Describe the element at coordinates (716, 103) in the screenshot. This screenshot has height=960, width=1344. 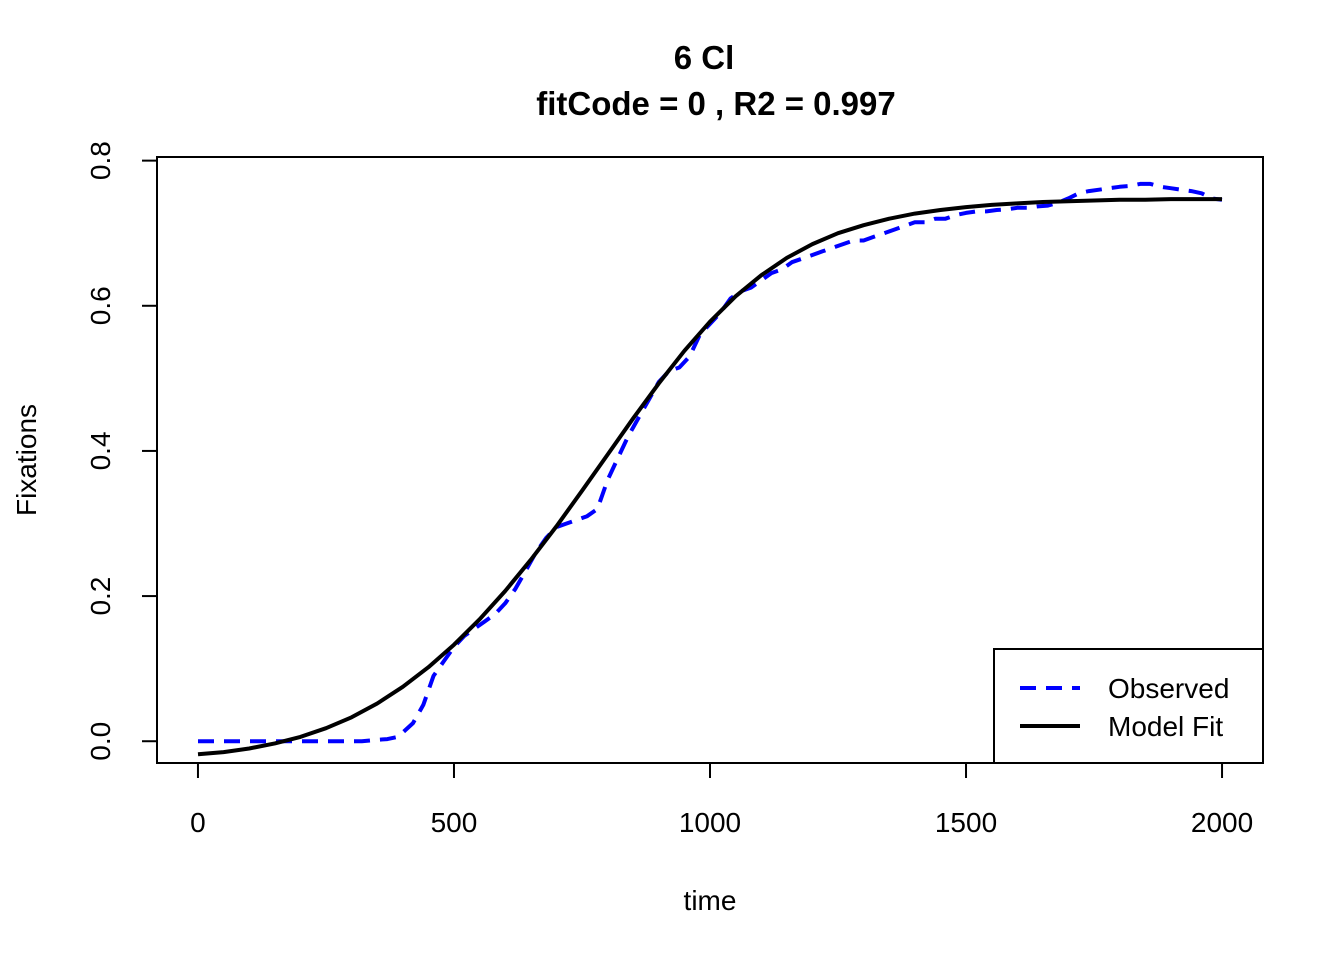
I see `chart-subtitle: fitCode = 0 , R2 = 0.997` at that location.